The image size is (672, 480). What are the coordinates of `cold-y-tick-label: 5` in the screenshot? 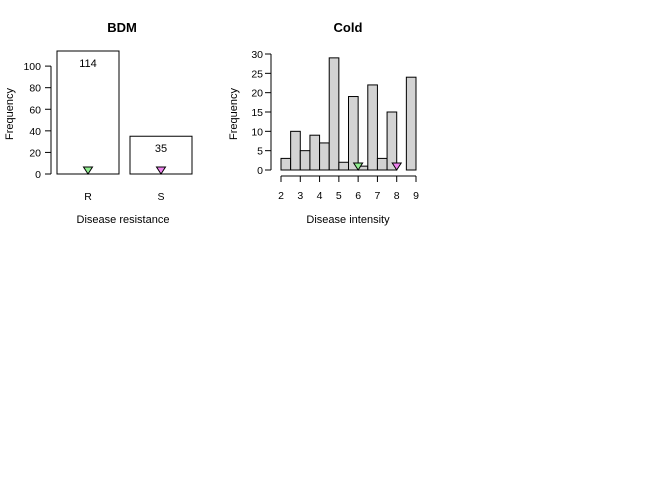 It's located at (260, 152).